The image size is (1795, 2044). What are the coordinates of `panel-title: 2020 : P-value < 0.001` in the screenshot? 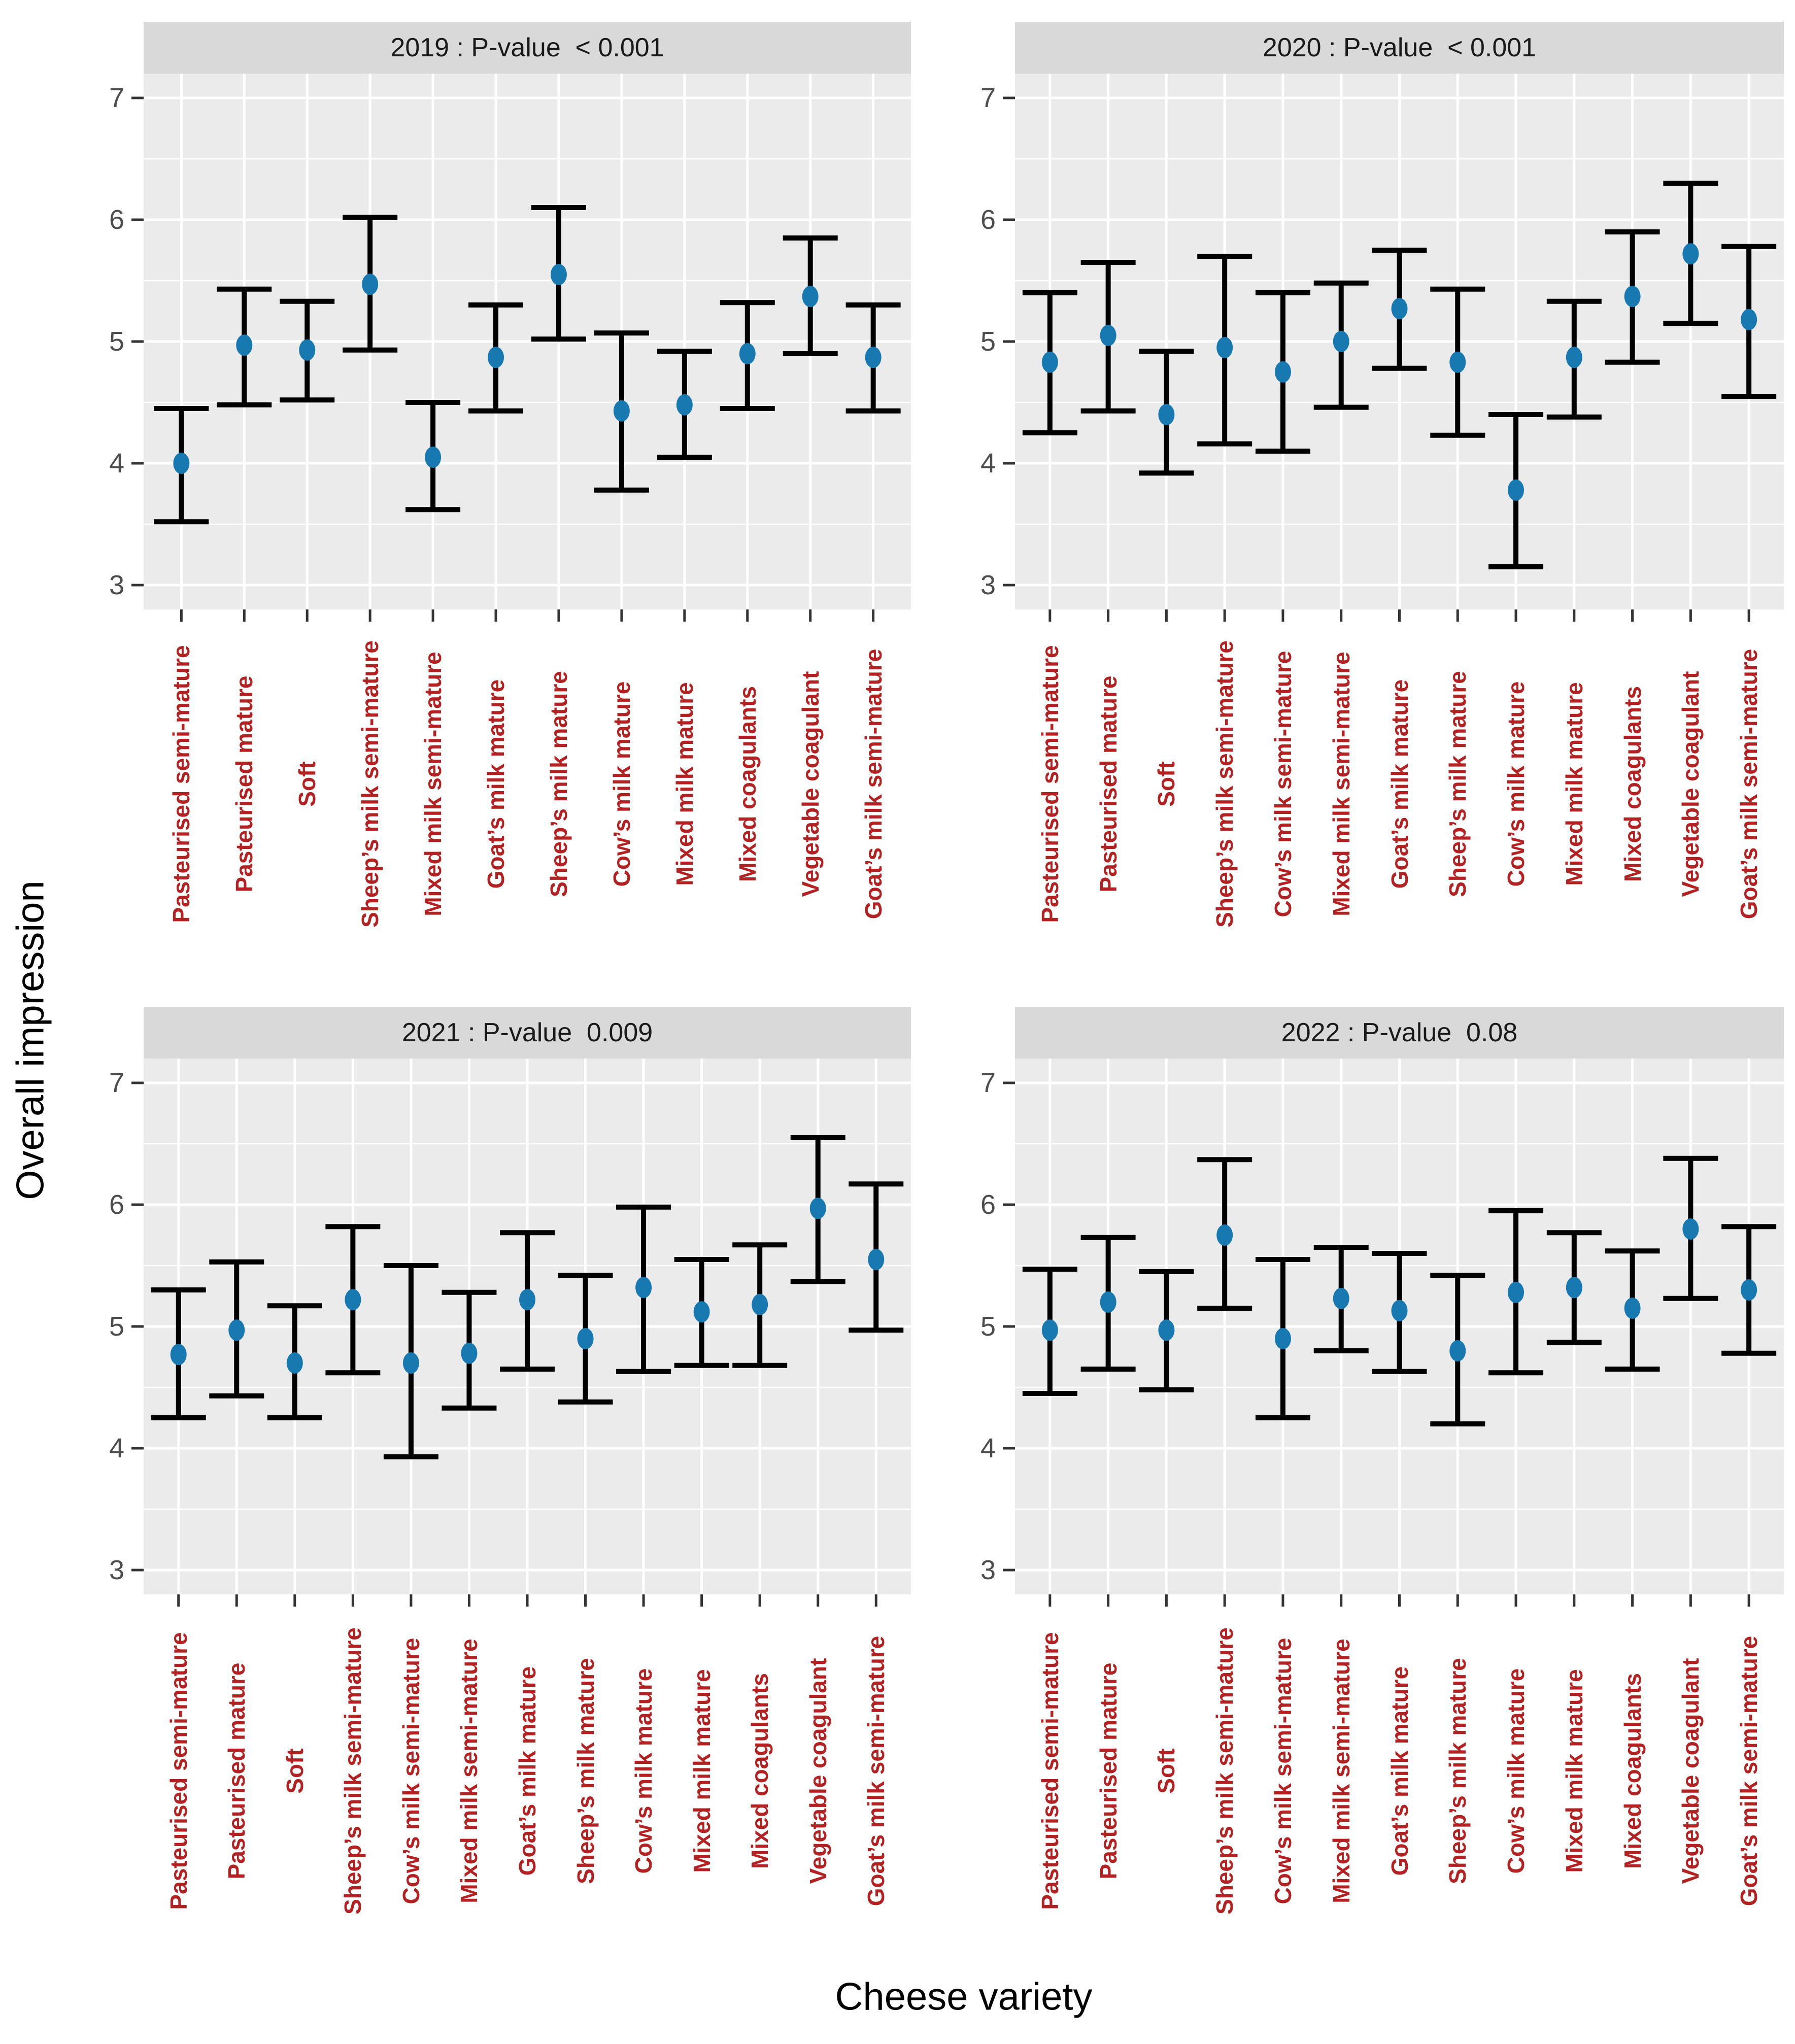 It's located at (1400, 47).